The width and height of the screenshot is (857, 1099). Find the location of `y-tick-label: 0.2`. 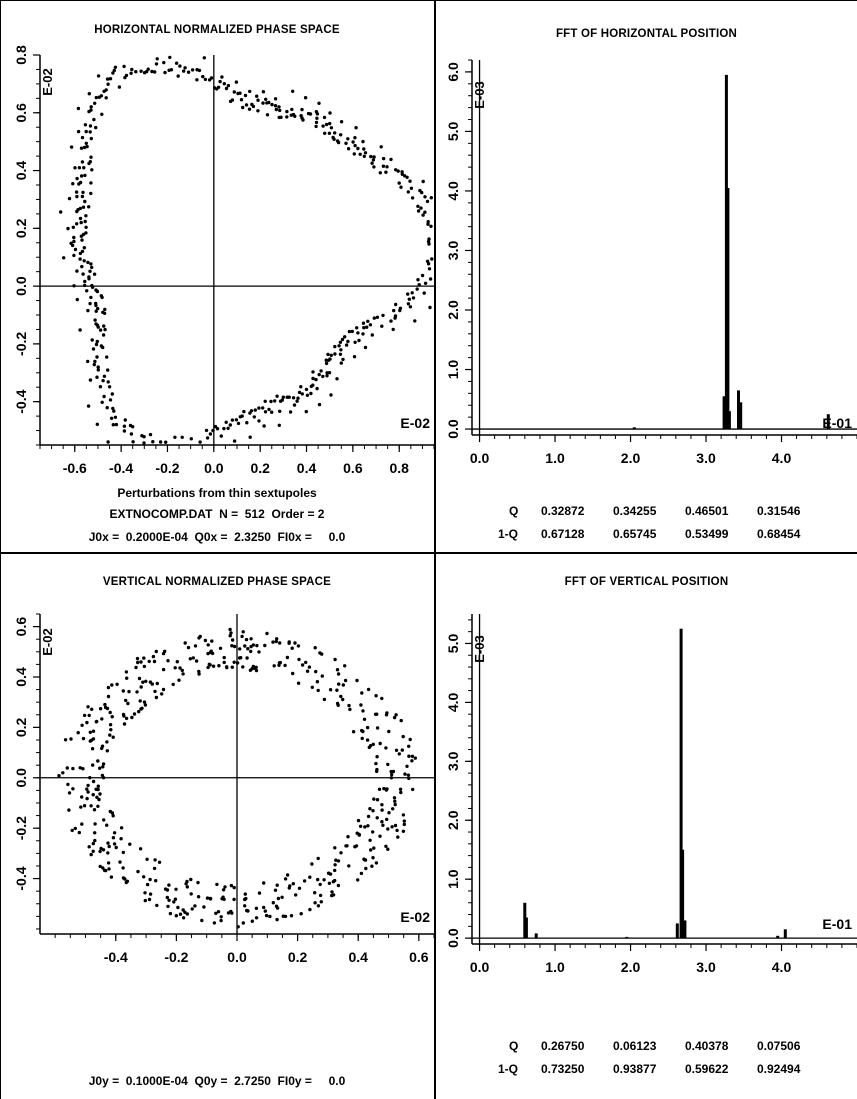

y-tick-label: 0.2 is located at coordinates (21, 228).